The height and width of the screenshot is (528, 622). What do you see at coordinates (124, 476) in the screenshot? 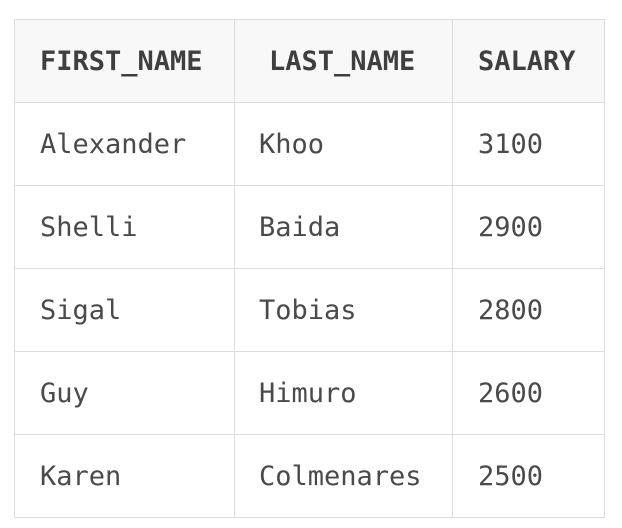
I see `cell-first-name: Karen` at bounding box center [124, 476].